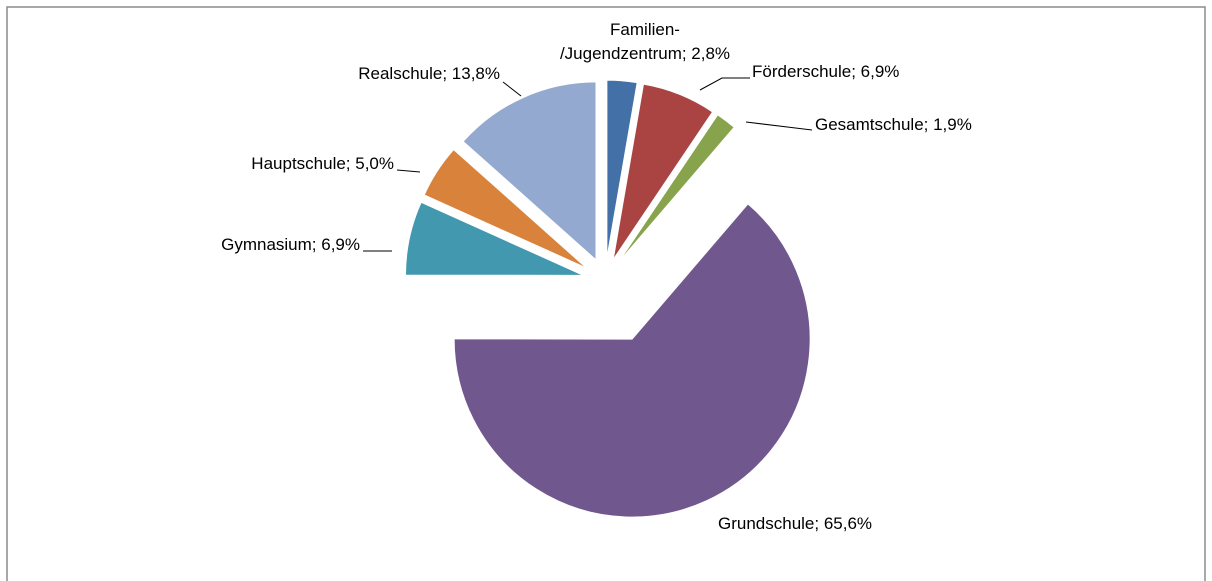 The width and height of the screenshot is (1212, 581). I want to click on data-label: Familien- /Jugendzentrum; 2,8%, so click(645, 41).